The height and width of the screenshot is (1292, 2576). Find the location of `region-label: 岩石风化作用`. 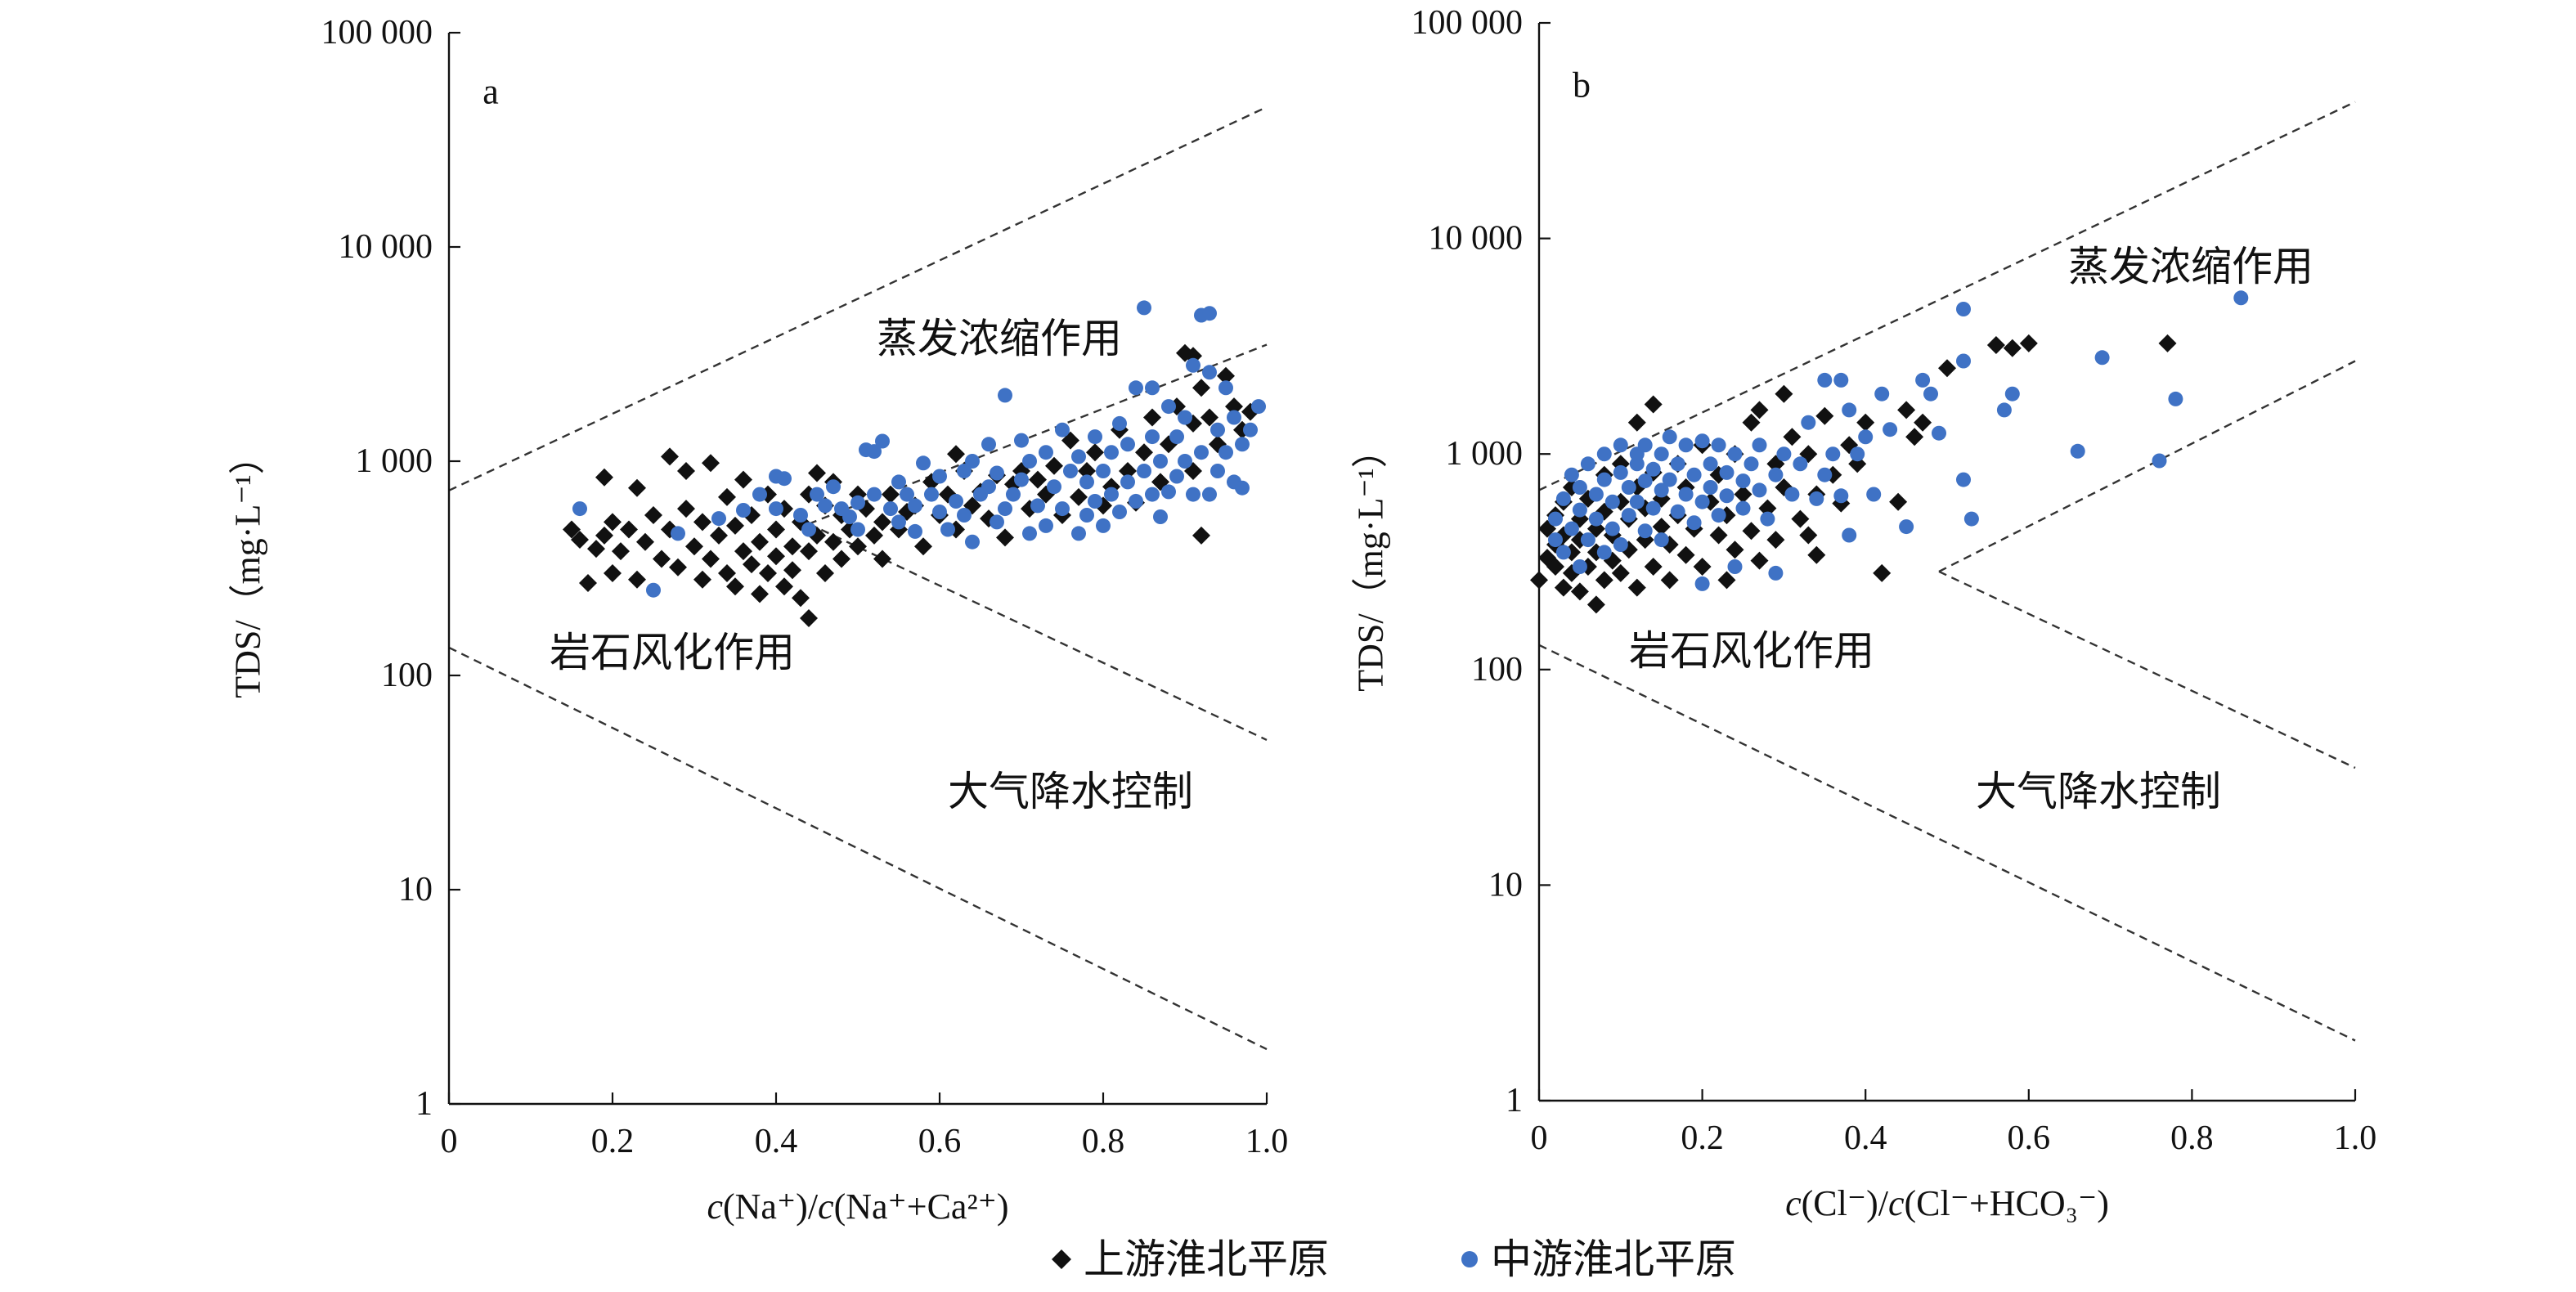

region-label: 岩石风化作用 is located at coordinates (672, 652).